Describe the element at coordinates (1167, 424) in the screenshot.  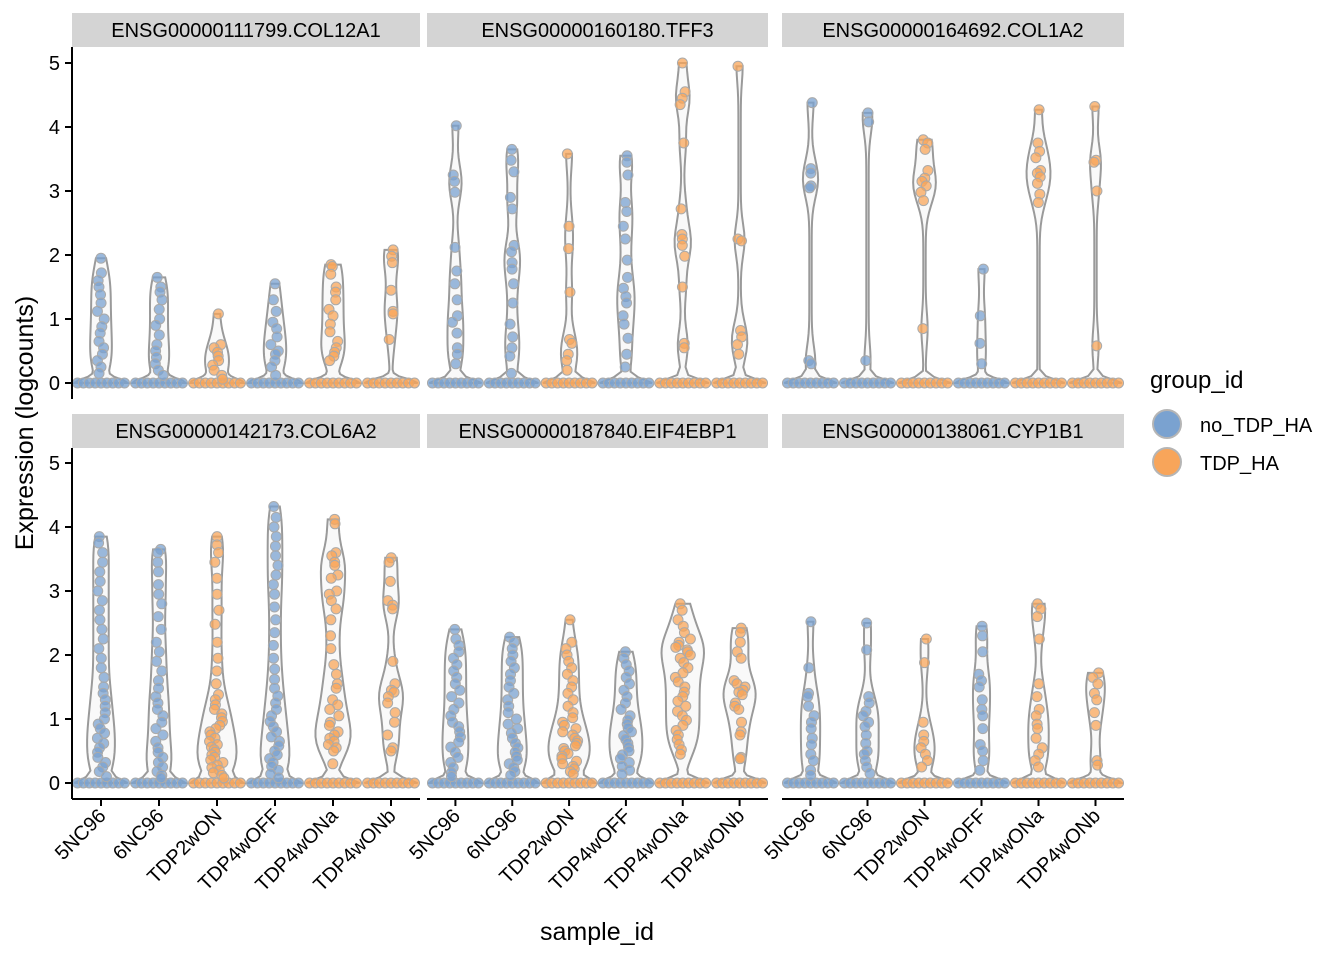
I see `legend-key-no-tdp-ha` at that location.